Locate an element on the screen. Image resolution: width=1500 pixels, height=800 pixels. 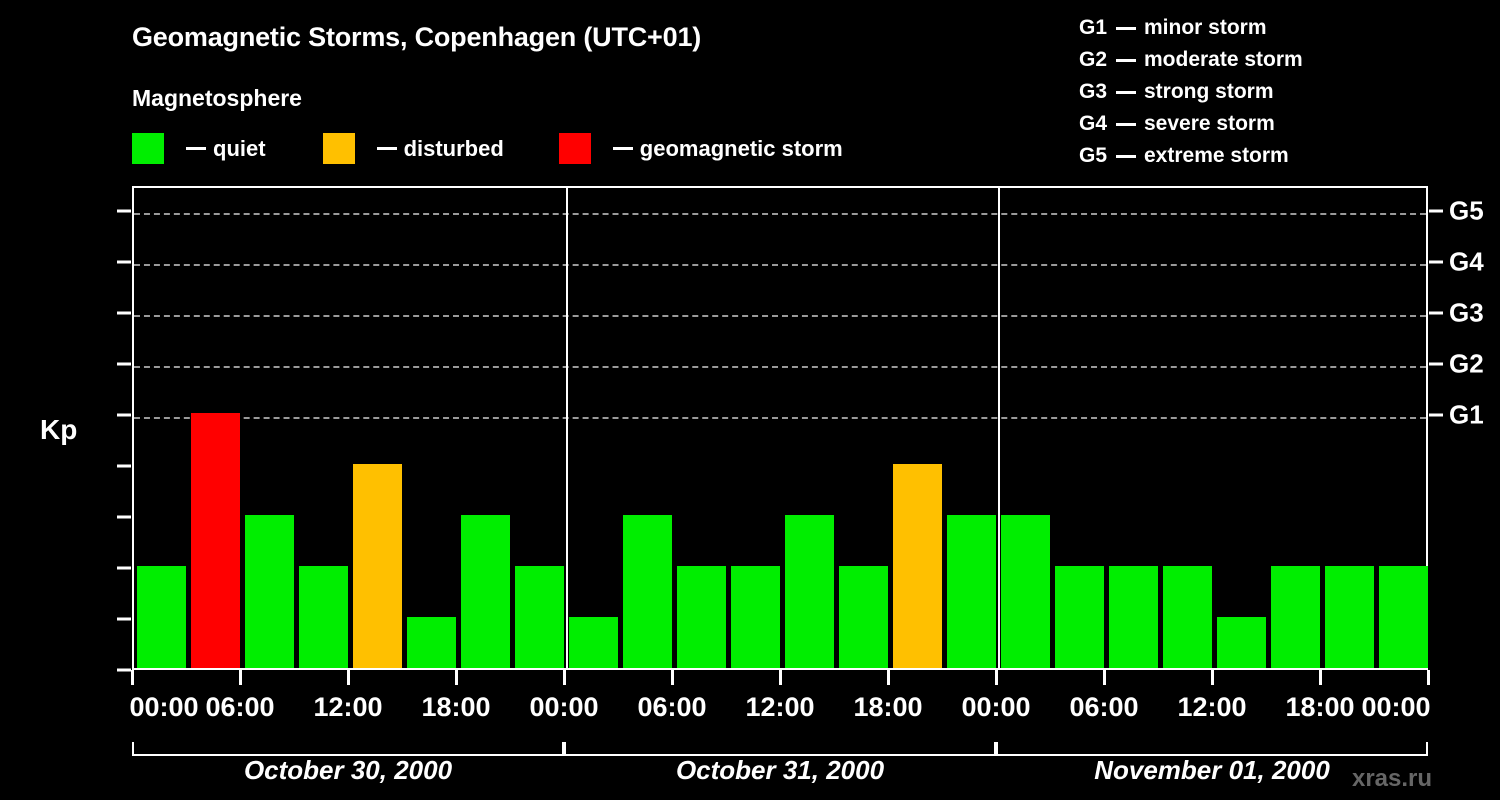
legend-swatch-storm-icon is located at coordinates (574, 148).